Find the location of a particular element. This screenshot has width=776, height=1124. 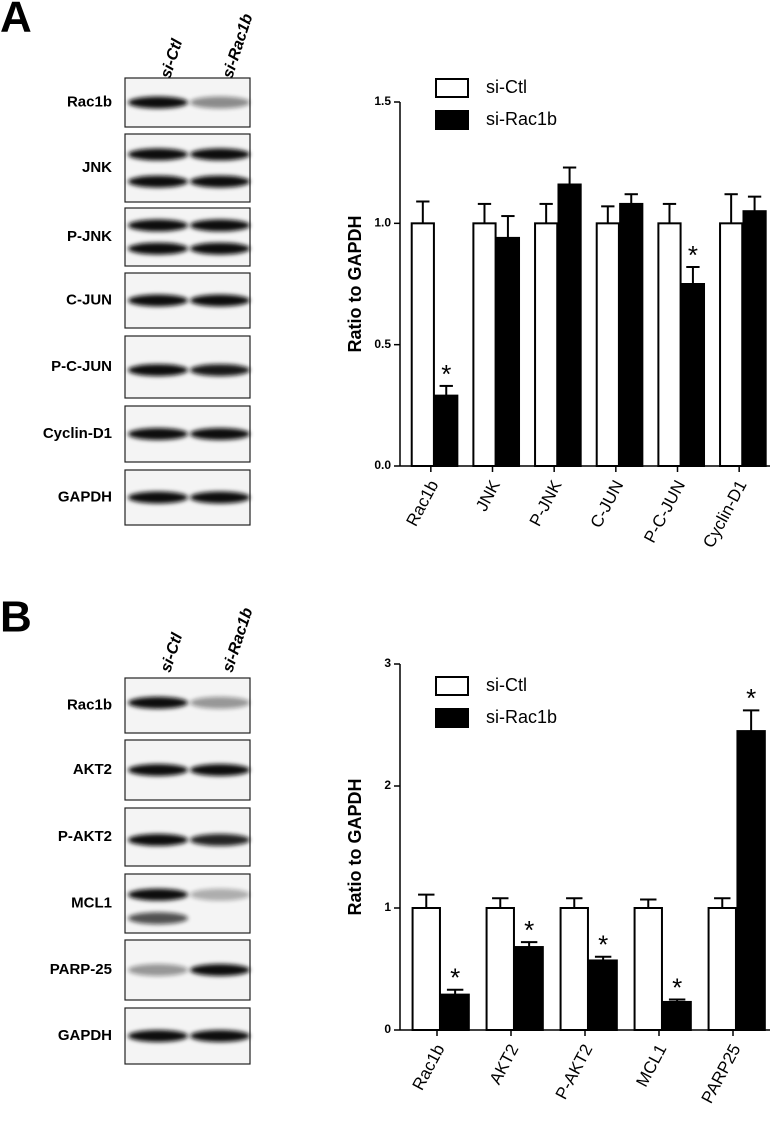

x-tick-label: P-JNK is located at coordinates (546, 502).